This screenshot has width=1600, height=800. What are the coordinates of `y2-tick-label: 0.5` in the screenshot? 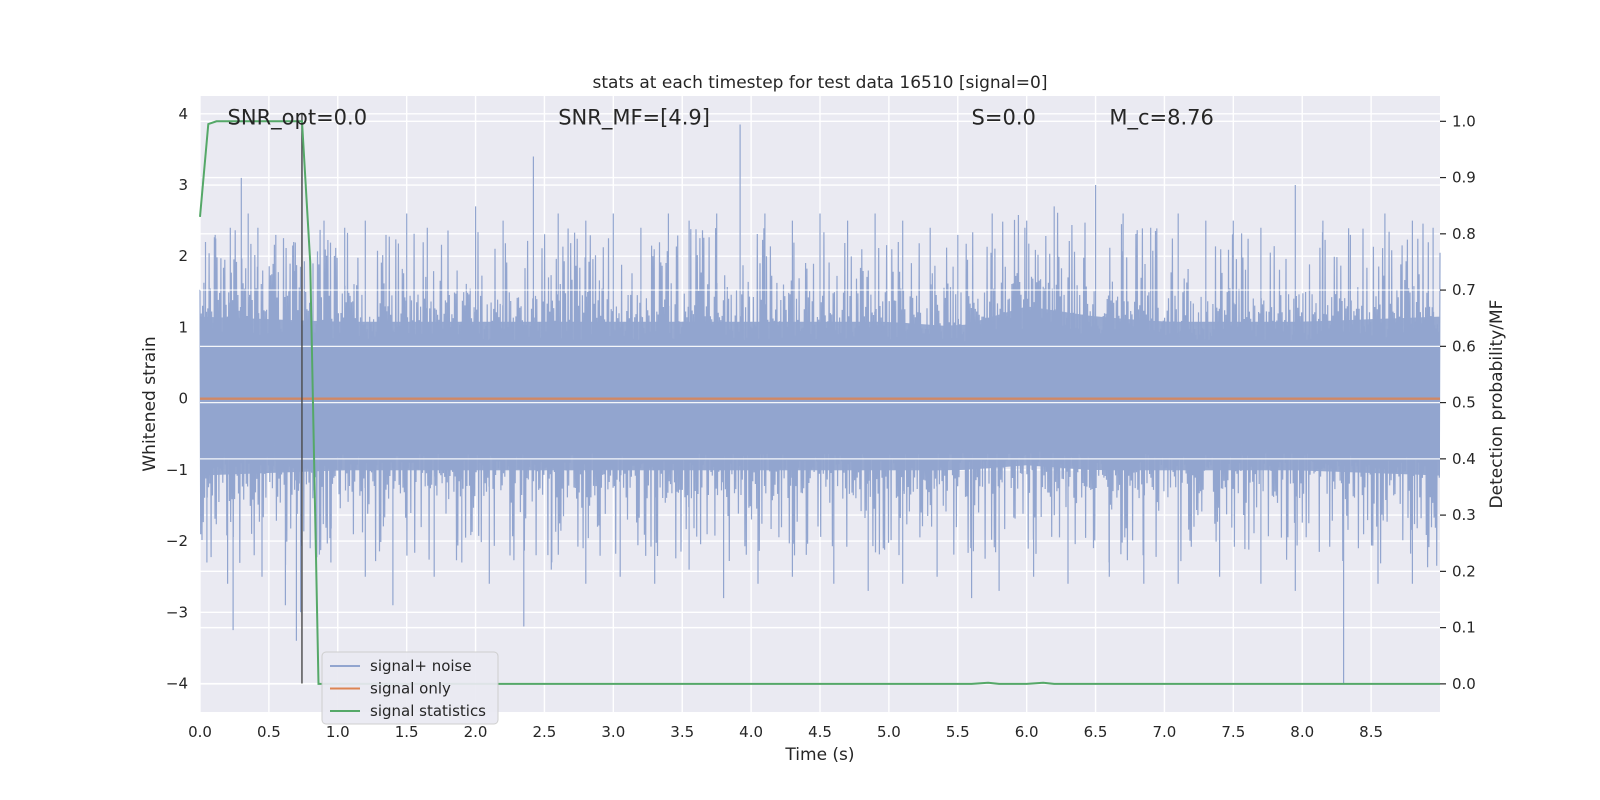 It's located at (1464, 403).